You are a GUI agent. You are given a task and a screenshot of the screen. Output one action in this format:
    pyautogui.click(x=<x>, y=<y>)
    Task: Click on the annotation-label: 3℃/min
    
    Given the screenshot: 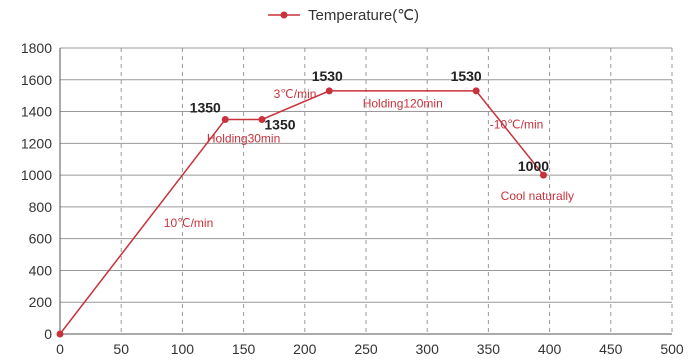 What is the action you would take?
    pyautogui.click(x=295, y=94)
    